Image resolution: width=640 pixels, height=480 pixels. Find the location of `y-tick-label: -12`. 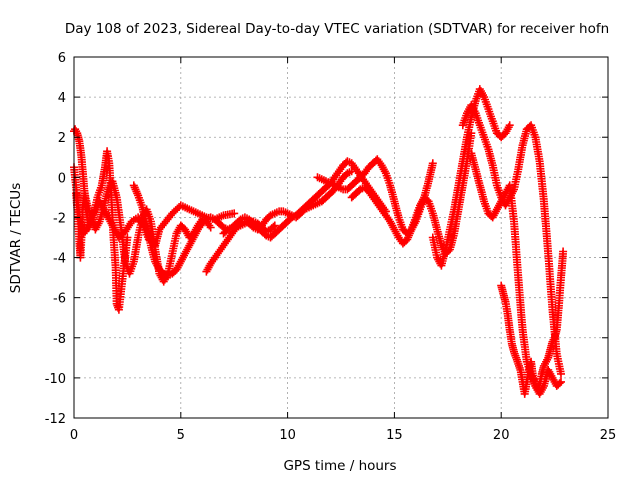

y-tick-label: -12 is located at coordinates (55, 419).